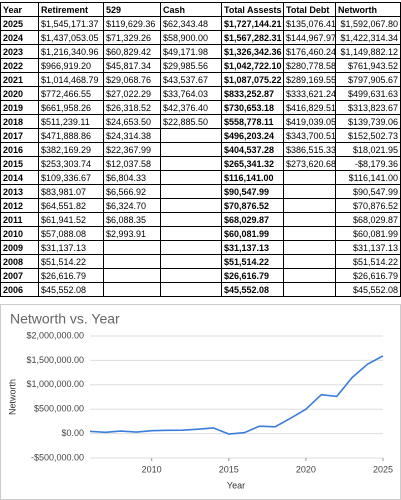 Image resolution: width=401 pixels, height=500 pixels. Describe the element at coordinates (368, 79) in the screenshot. I see `table-cell: $797,905.67` at that location.